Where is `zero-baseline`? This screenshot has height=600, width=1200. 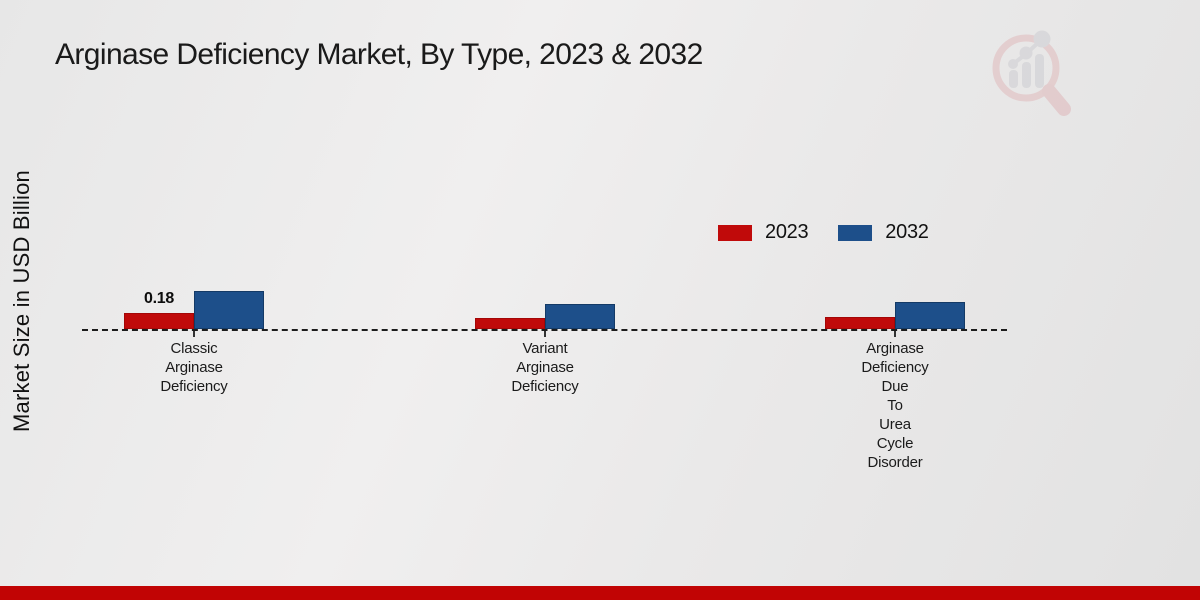 zero-baseline is located at coordinates (544, 330).